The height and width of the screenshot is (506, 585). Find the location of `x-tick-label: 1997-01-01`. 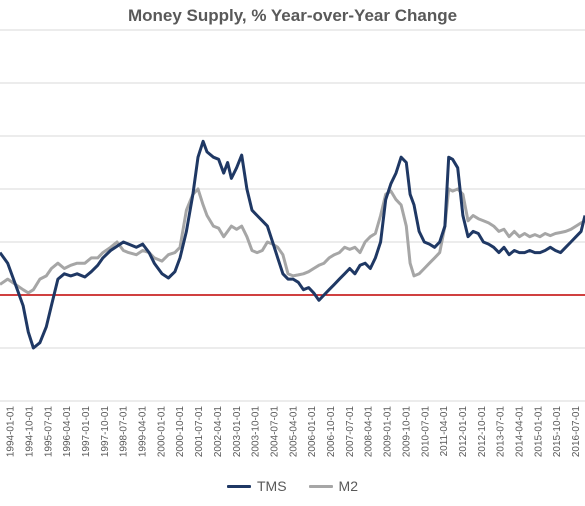

x-tick-label: 1997-01-01 is located at coordinates (86, 432).